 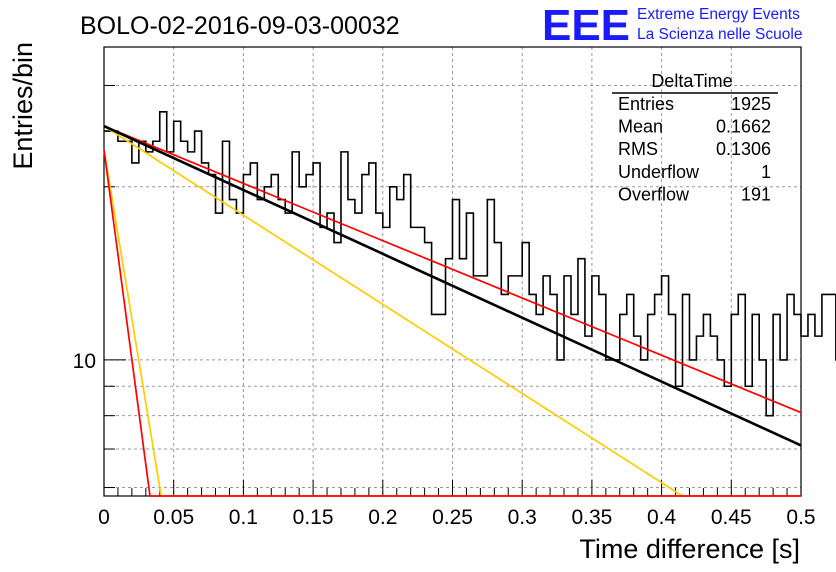 What do you see at coordinates (638, 149) in the screenshot?
I see `stats-row-label: RMS` at bounding box center [638, 149].